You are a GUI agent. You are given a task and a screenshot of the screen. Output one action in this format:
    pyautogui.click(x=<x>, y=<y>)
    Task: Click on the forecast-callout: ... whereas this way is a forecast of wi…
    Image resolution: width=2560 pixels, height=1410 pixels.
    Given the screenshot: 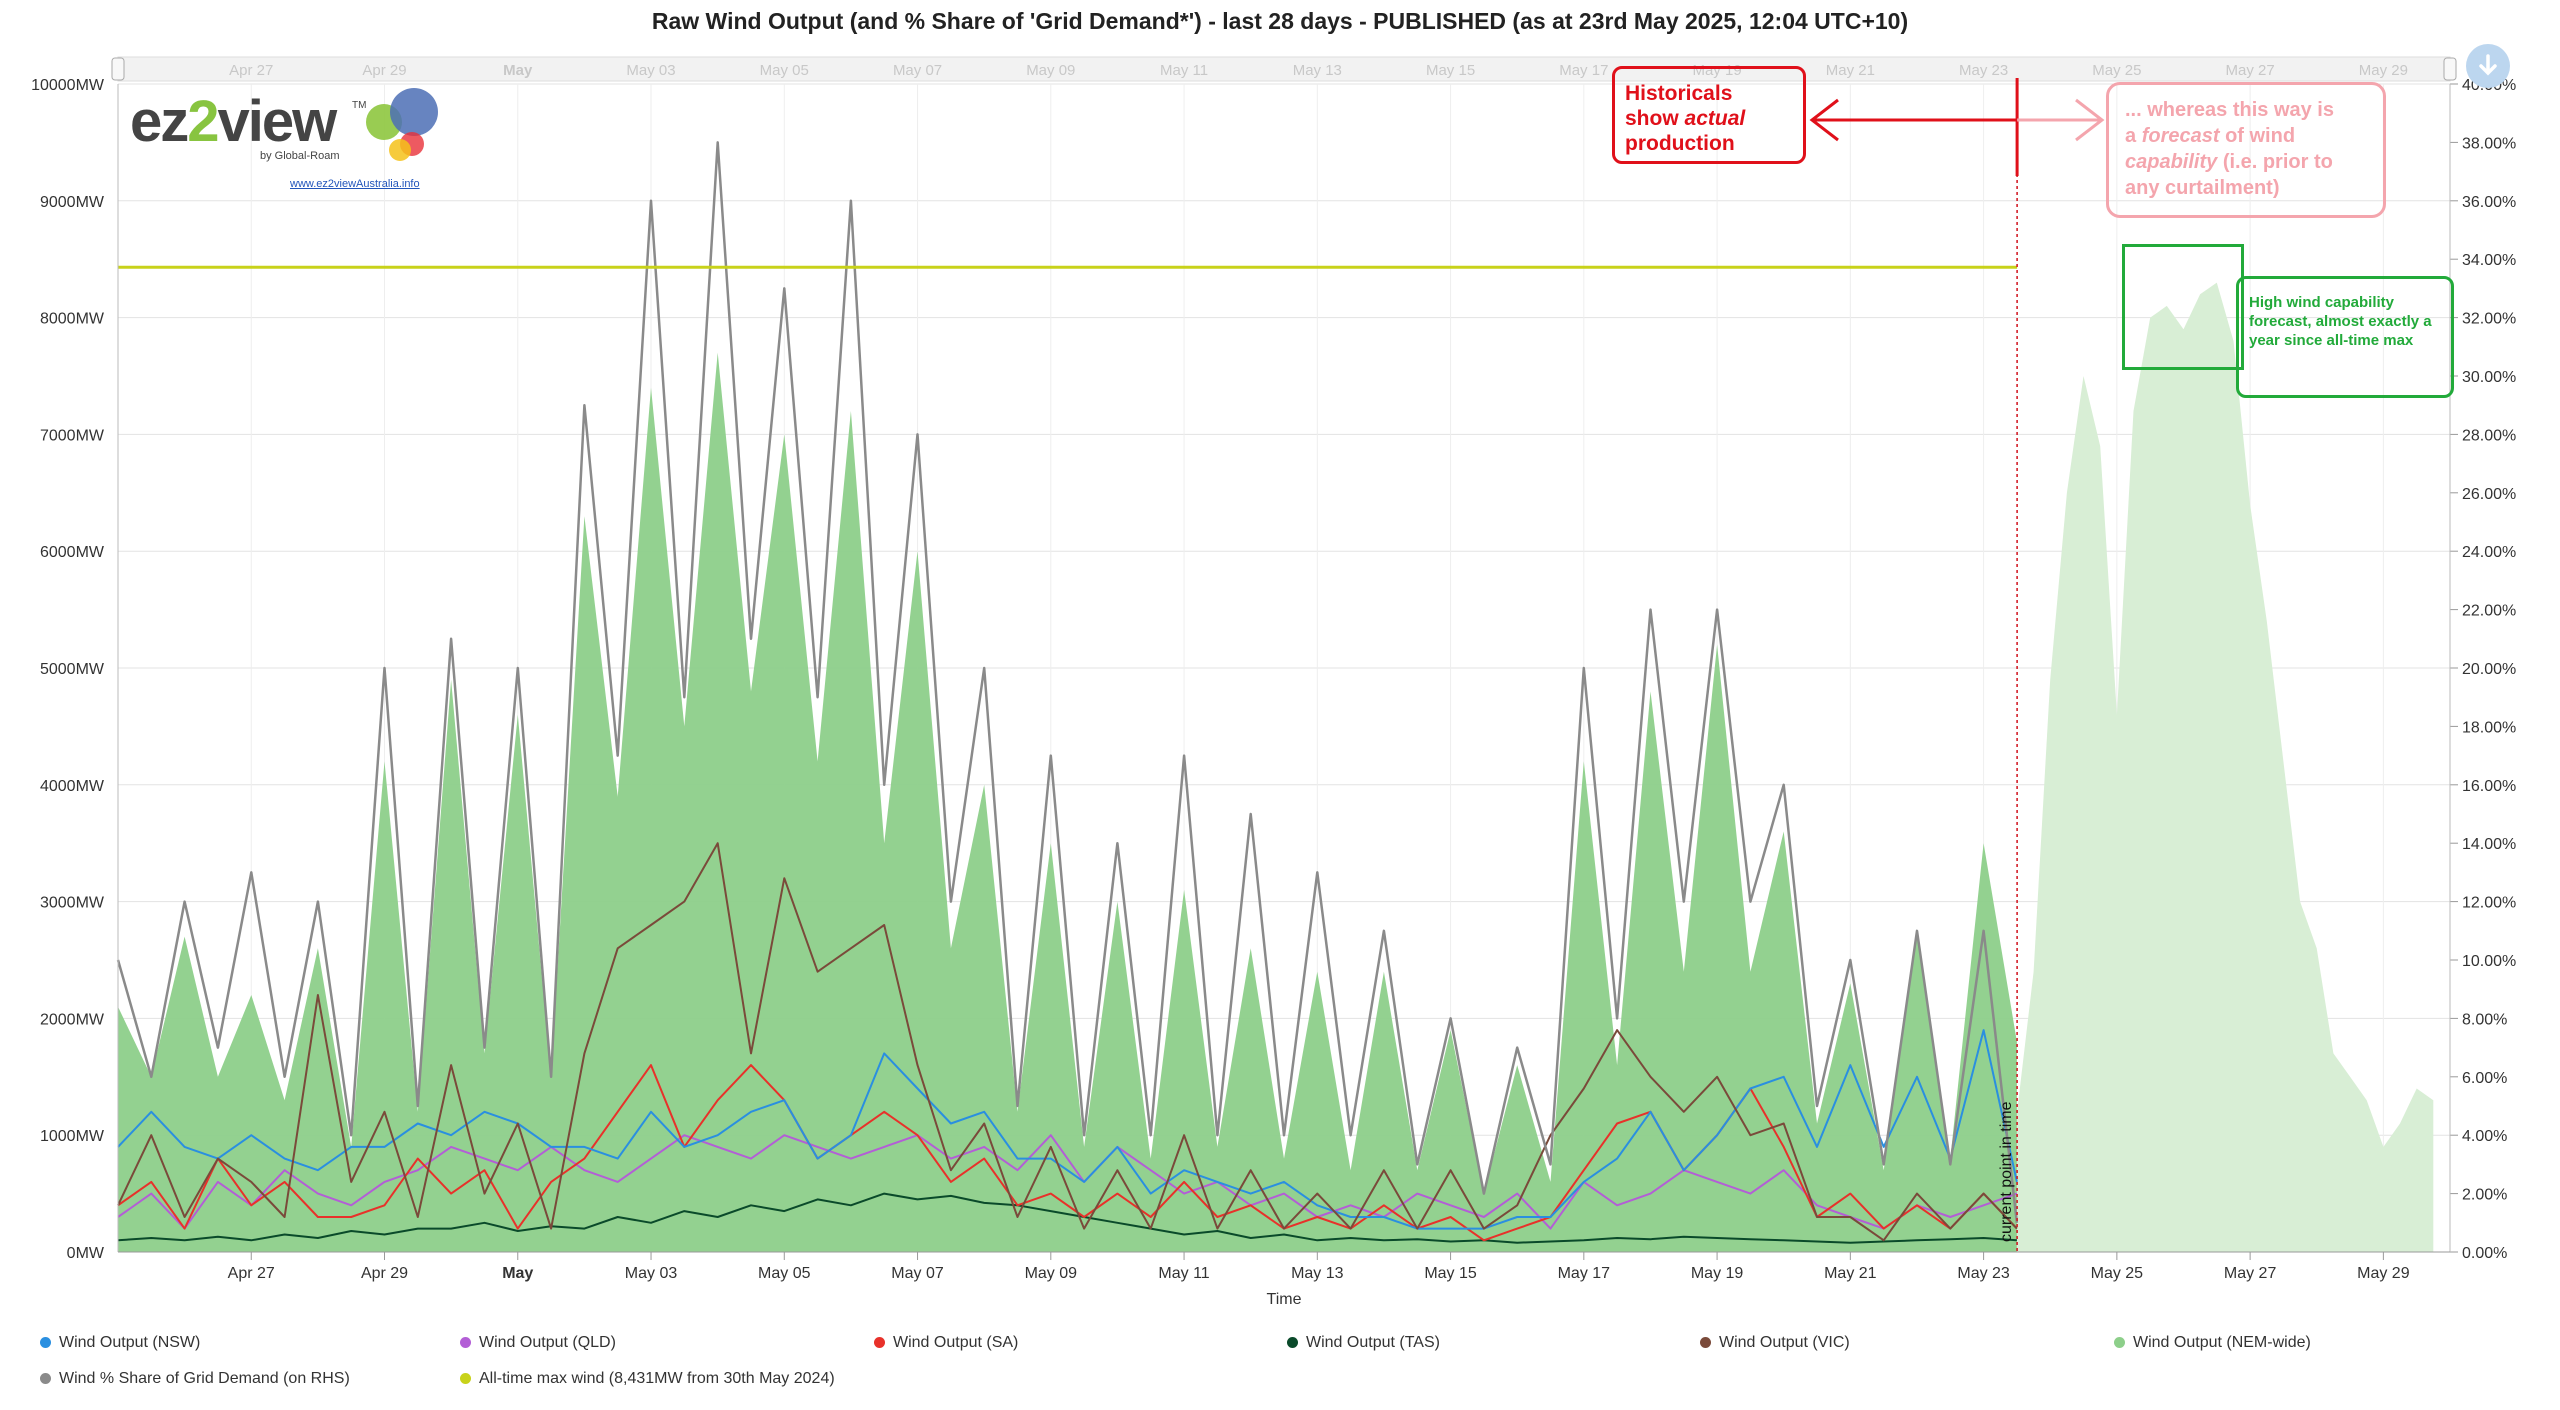 What is the action you would take?
    pyautogui.click(x=2246, y=150)
    